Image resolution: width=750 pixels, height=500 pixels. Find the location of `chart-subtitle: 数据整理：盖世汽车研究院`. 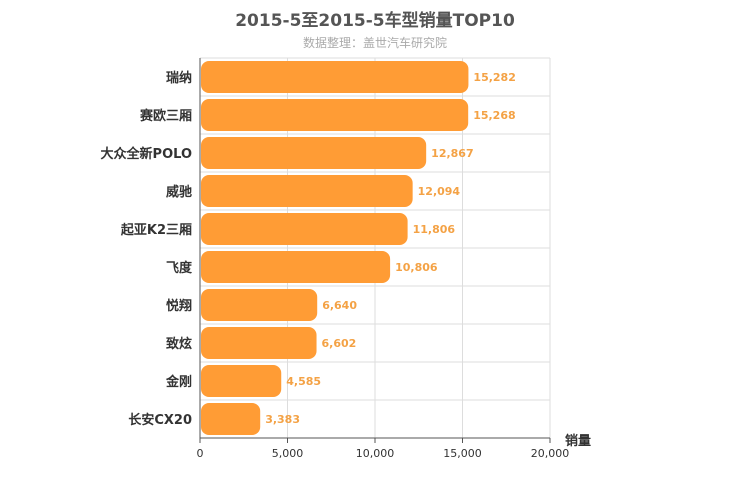

chart-subtitle: 数据整理：盖世汽车研究院 is located at coordinates (374, 43).